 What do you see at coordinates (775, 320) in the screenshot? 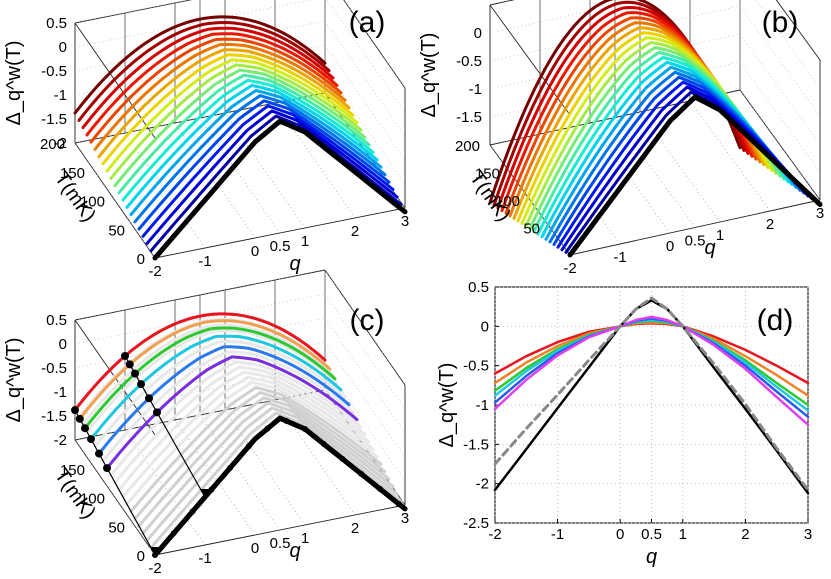
I see `panel-label: (d)` at bounding box center [775, 320].